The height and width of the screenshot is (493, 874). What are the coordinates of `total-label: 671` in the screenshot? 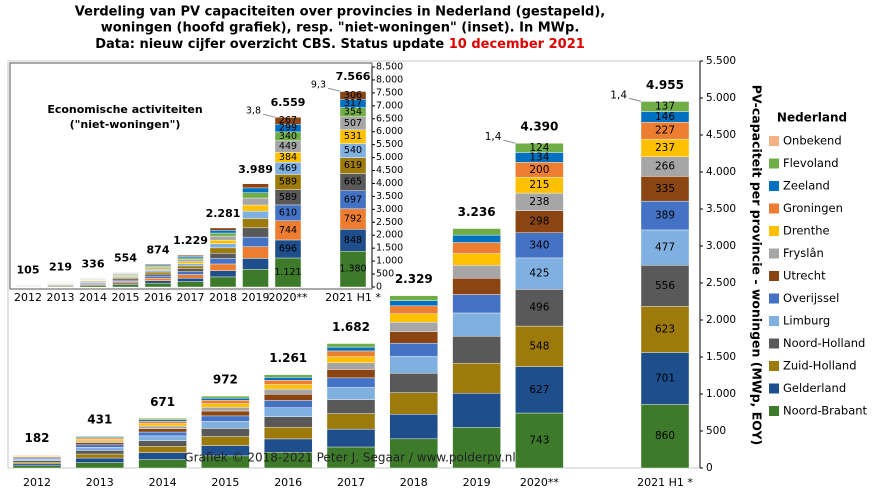 It's located at (162, 402).